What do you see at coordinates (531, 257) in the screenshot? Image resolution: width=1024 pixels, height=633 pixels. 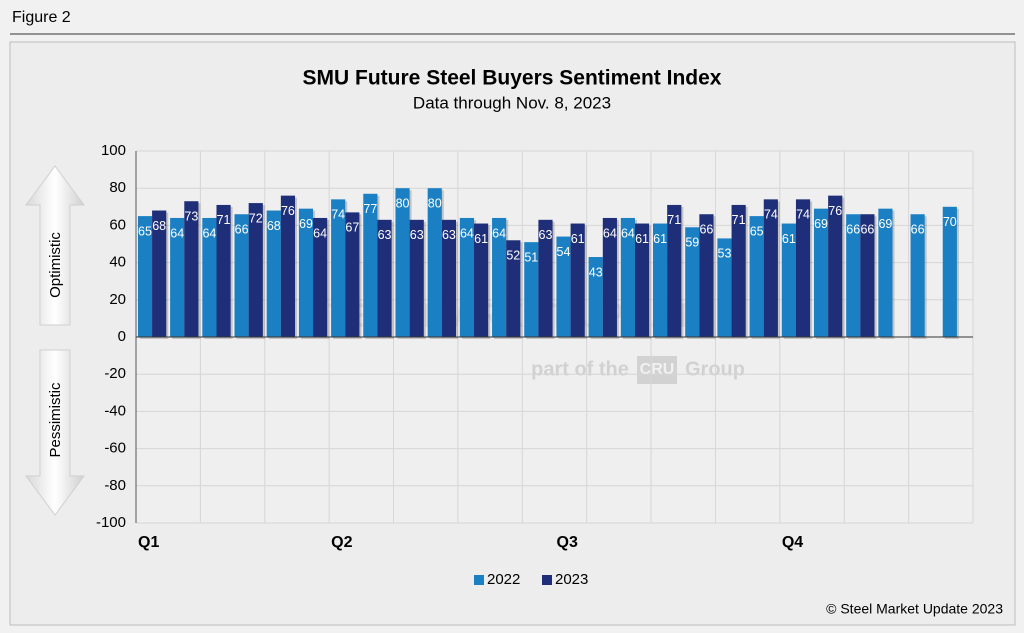 I see `data-label: 51` at bounding box center [531, 257].